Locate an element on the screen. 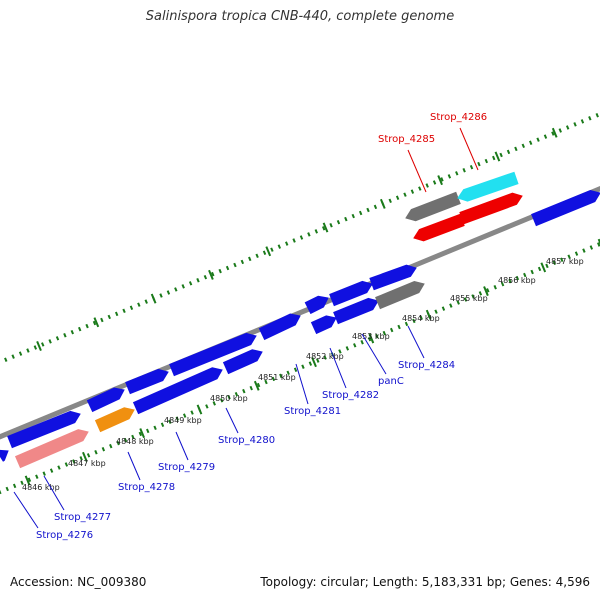 The width and height of the screenshot is (600, 600). accession-label: Accession: NC_009380 is located at coordinates (78, 582).